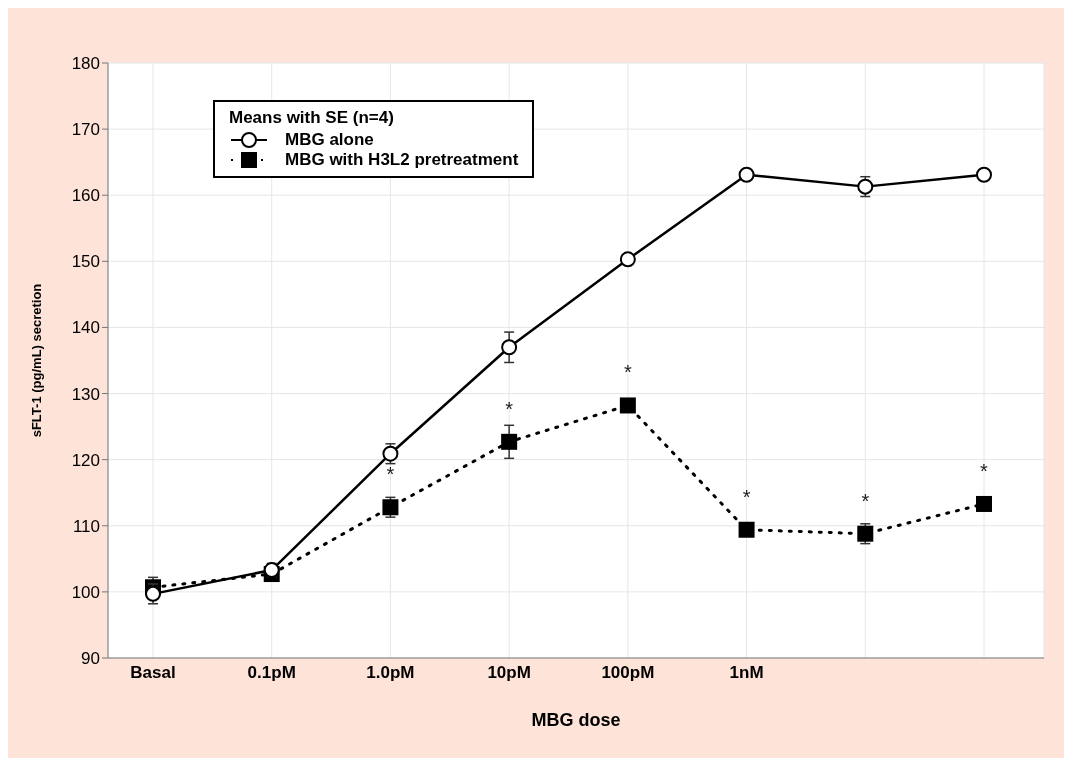  Describe the element at coordinates (329, 140) in the screenshot. I see `legend-label: MBG alone` at that location.